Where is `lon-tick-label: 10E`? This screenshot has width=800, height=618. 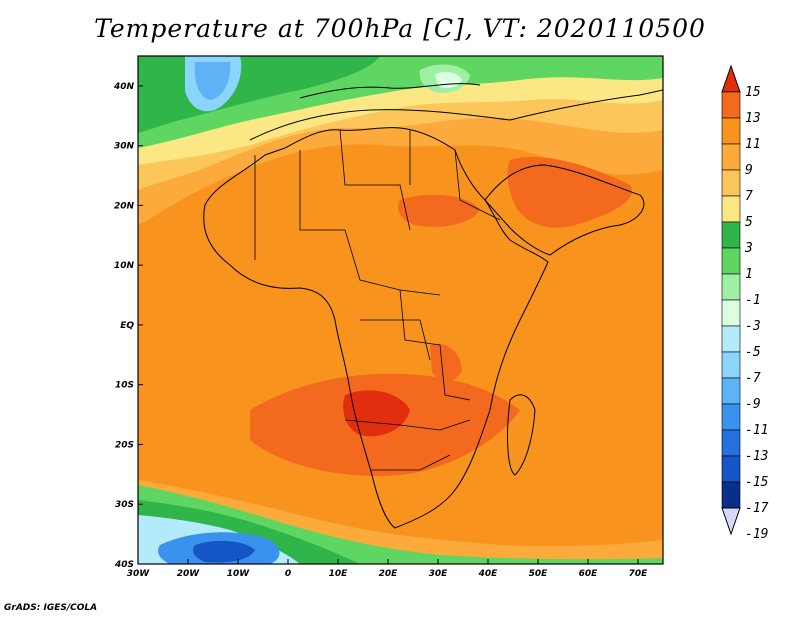
lon-tick-label: 10E is located at coordinates (339, 574).